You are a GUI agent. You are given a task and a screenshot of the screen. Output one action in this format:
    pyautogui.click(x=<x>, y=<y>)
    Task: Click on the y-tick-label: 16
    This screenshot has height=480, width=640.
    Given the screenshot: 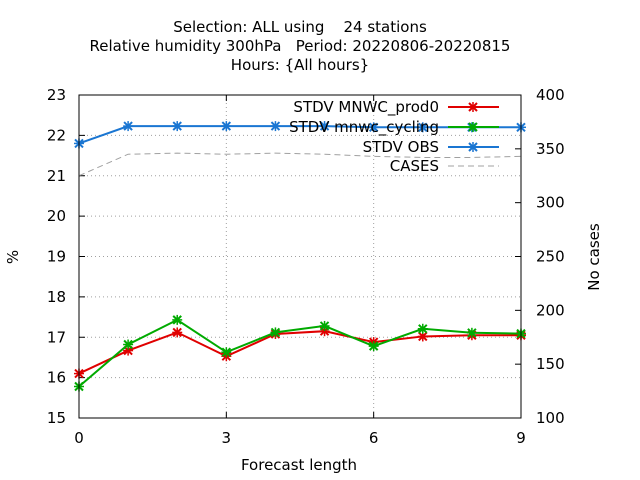 What is the action you would take?
    pyautogui.click(x=56, y=378)
    